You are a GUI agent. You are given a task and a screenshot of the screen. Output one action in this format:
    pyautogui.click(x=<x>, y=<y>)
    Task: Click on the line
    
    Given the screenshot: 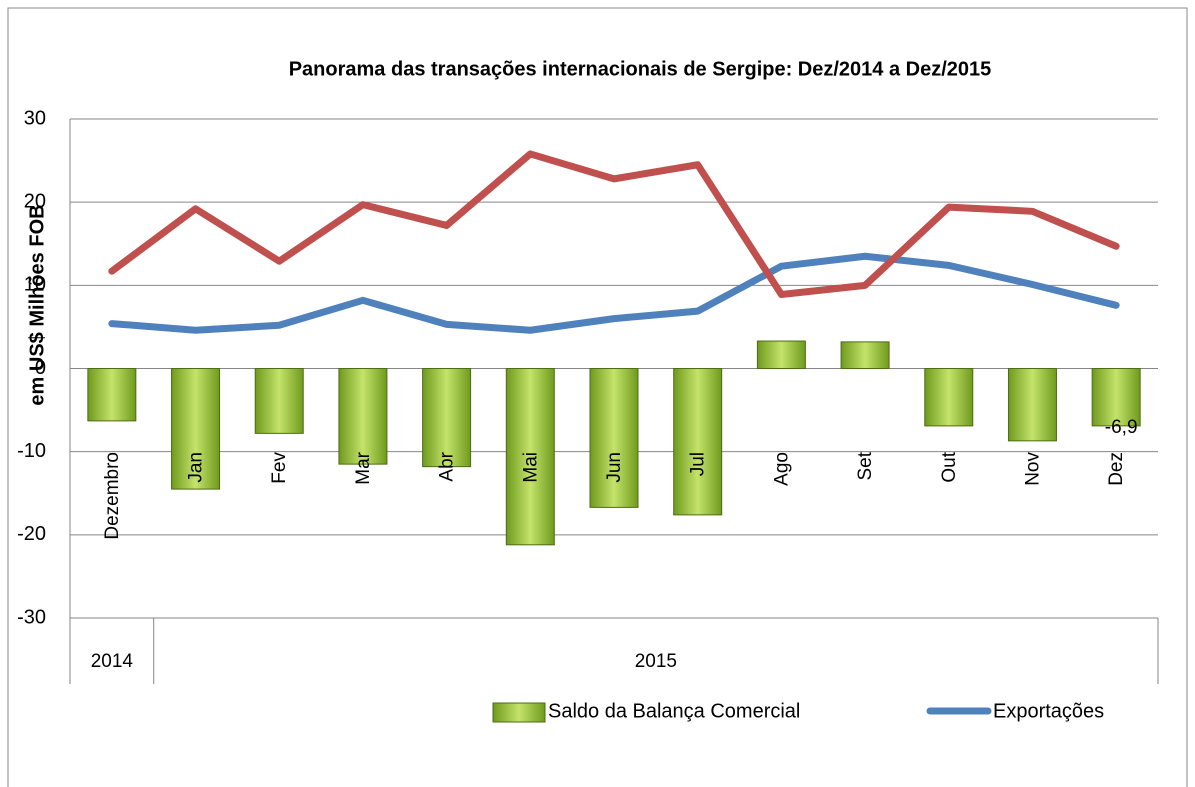 What is the action you would take?
    pyautogui.click(x=614, y=293)
    